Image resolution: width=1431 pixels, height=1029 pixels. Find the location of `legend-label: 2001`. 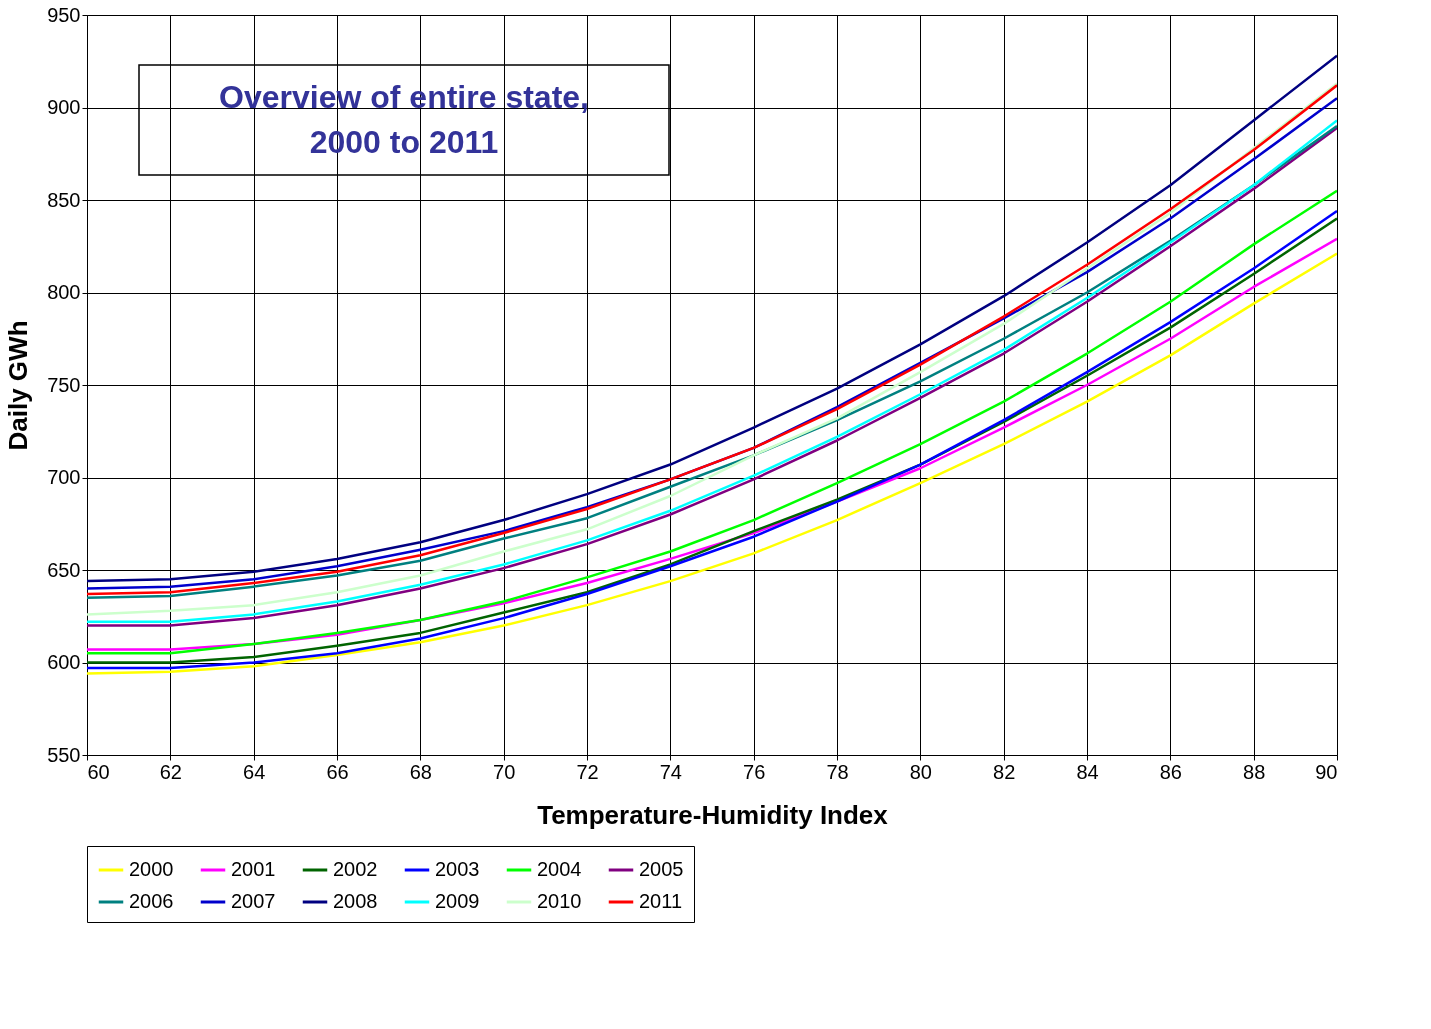

legend-label: 2001 is located at coordinates (253, 869).